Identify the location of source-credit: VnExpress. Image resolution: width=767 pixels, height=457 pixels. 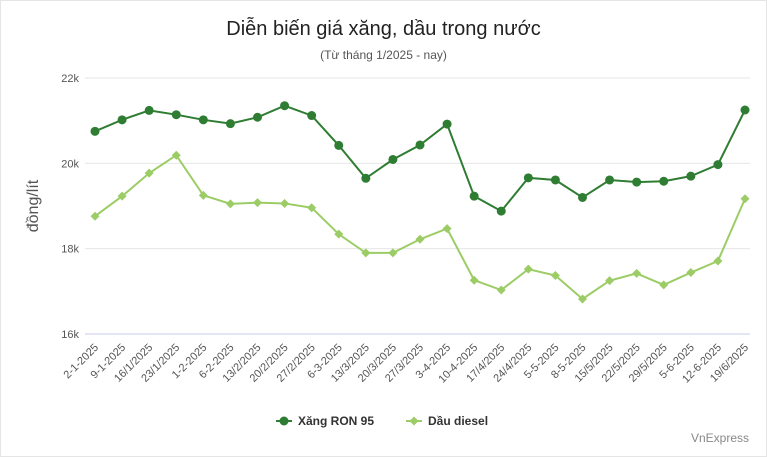
(719, 438).